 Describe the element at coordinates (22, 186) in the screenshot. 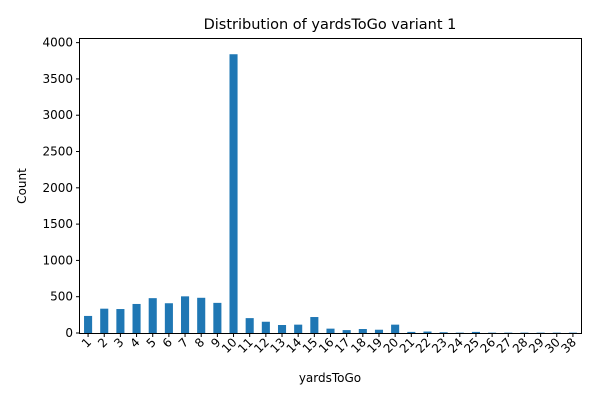

I see `y-axis-label: Count` at that location.